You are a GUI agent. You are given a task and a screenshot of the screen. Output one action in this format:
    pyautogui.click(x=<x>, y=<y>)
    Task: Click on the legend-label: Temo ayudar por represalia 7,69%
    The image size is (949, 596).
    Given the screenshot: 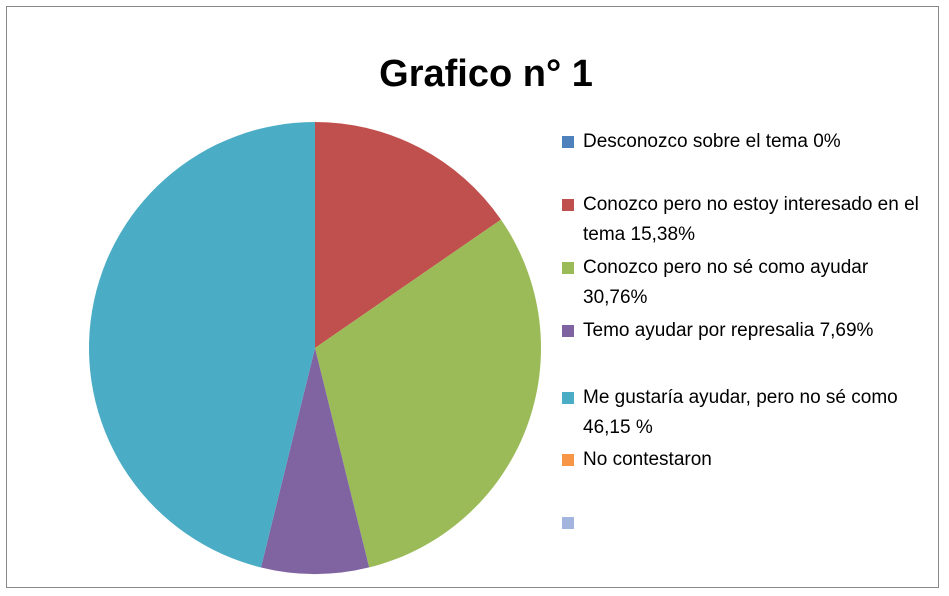 What is the action you would take?
    pyautogui.click(x=728, y=330)
    